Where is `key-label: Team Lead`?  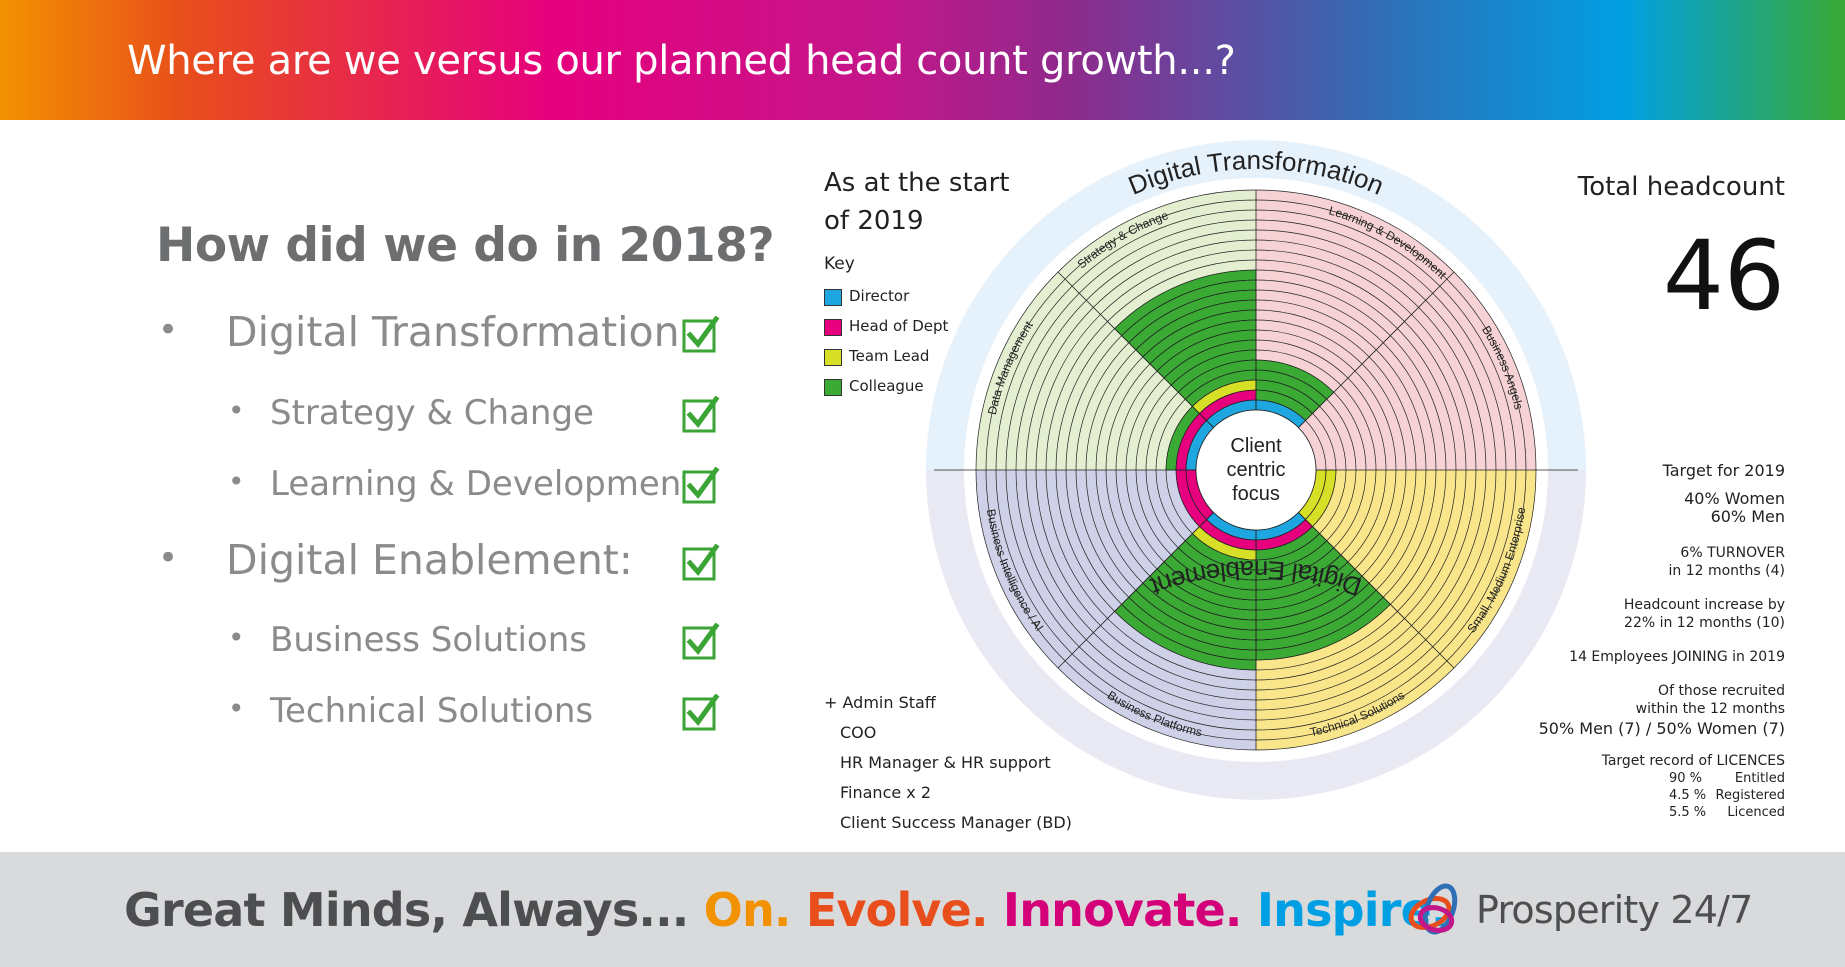 key-label: Team Lead is located at coordinates (889, 356).